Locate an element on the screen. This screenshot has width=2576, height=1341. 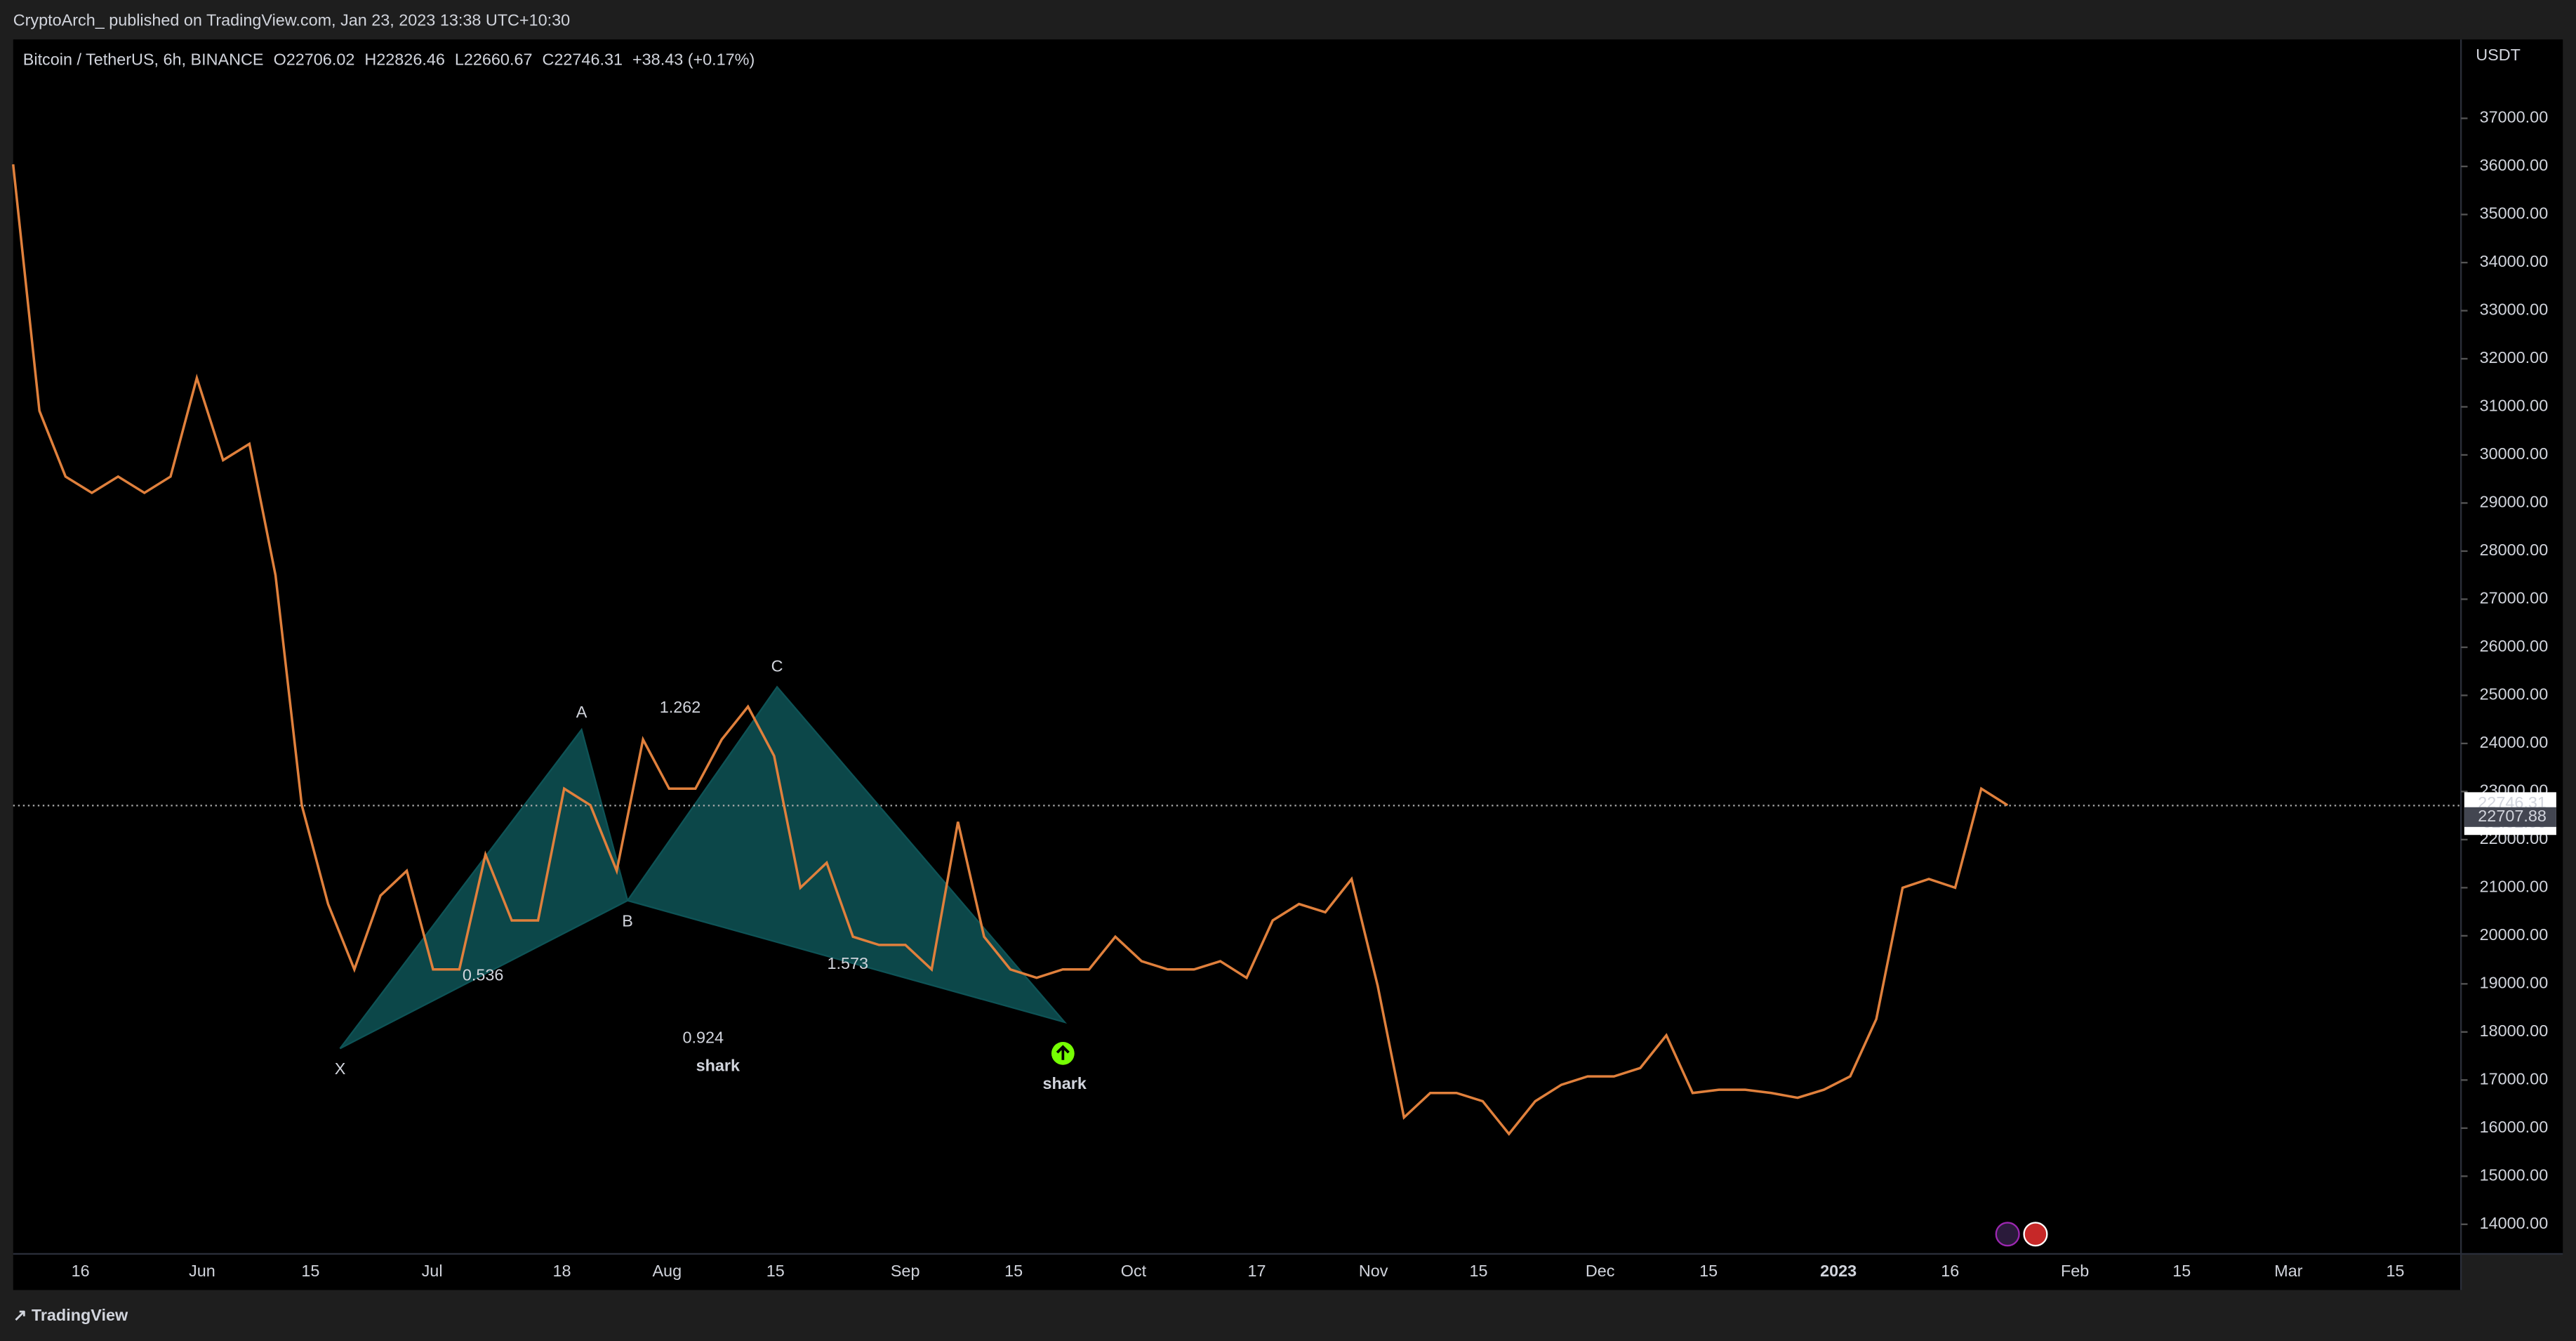
x-tick-label: Nov is located at coordinates (1374, 1271).